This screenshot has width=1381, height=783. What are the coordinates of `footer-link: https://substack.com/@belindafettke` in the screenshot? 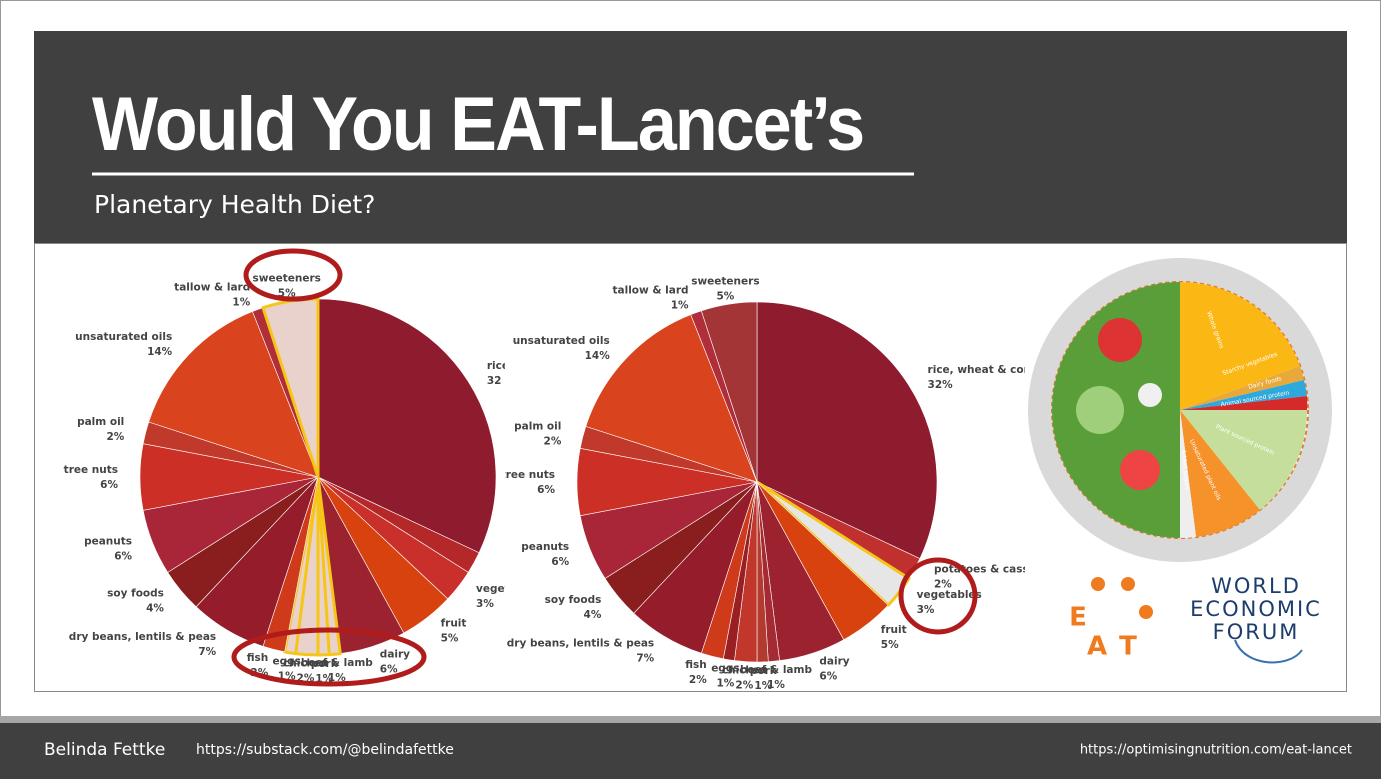 It's located at (325, 750).